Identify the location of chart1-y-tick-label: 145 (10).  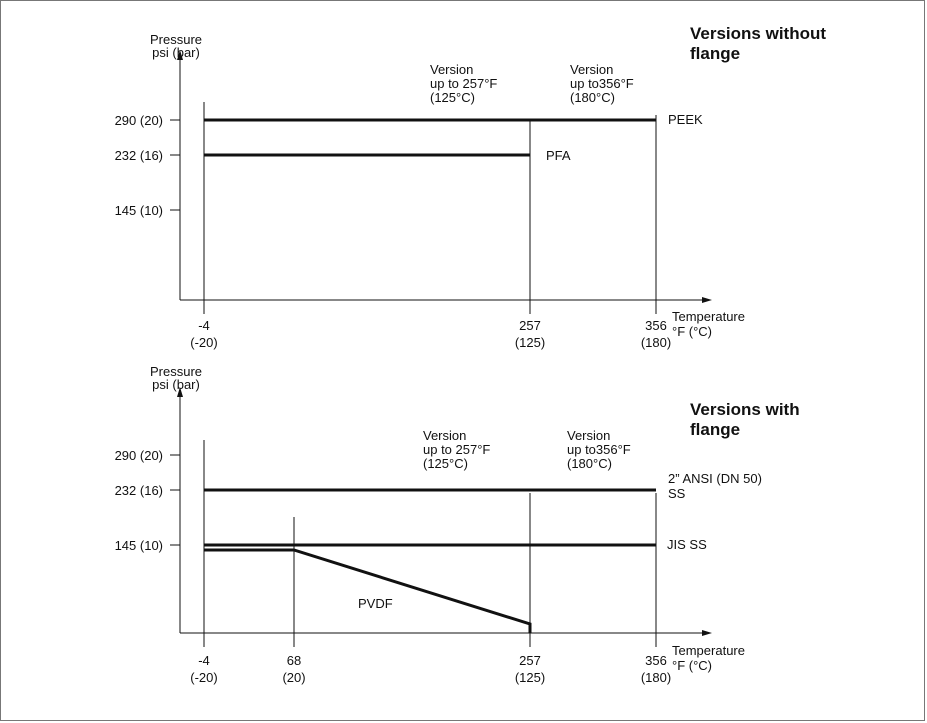
(139, 210).